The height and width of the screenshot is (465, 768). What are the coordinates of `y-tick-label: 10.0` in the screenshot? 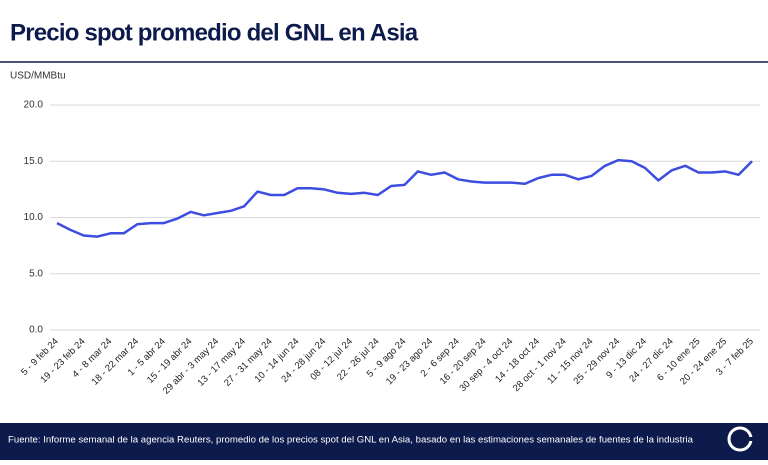 It's located at (34, 217).